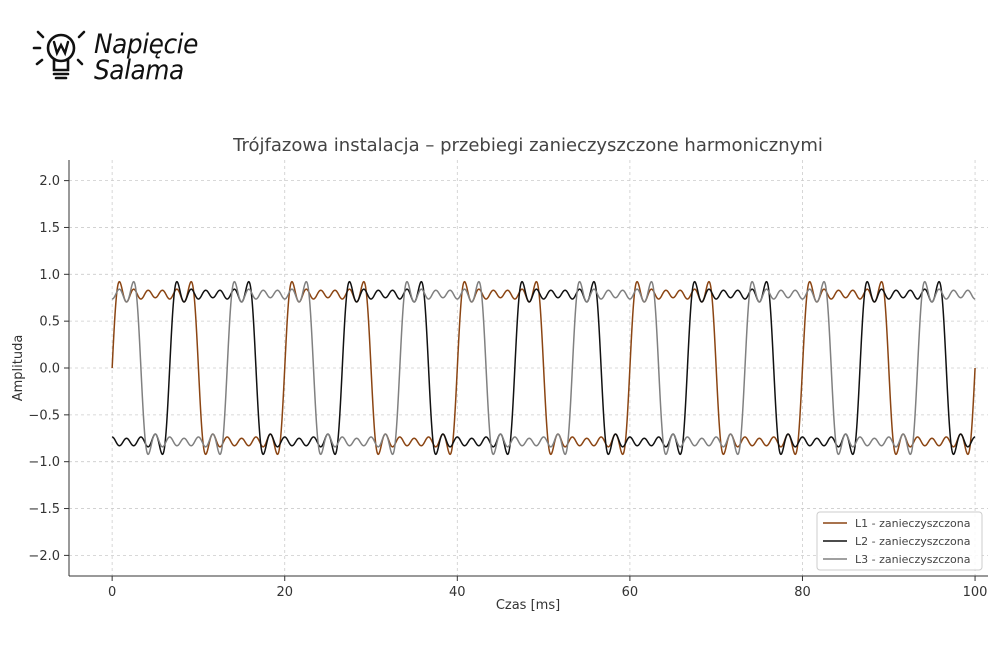  What do you see at coordinates (975, 592) in the screenshot?
I see `x-tick-label: 100` at bounding box center [975, 592].